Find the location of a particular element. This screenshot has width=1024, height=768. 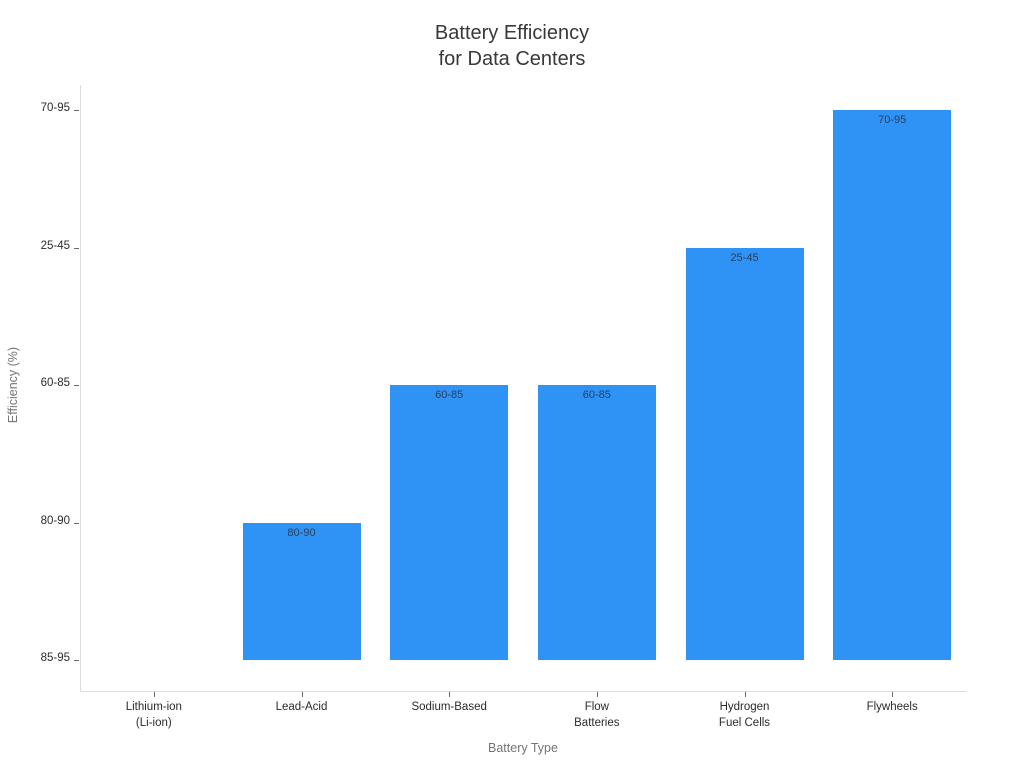

x-tick-label-line: Lithium-ion is located at coordinates (153, 707).